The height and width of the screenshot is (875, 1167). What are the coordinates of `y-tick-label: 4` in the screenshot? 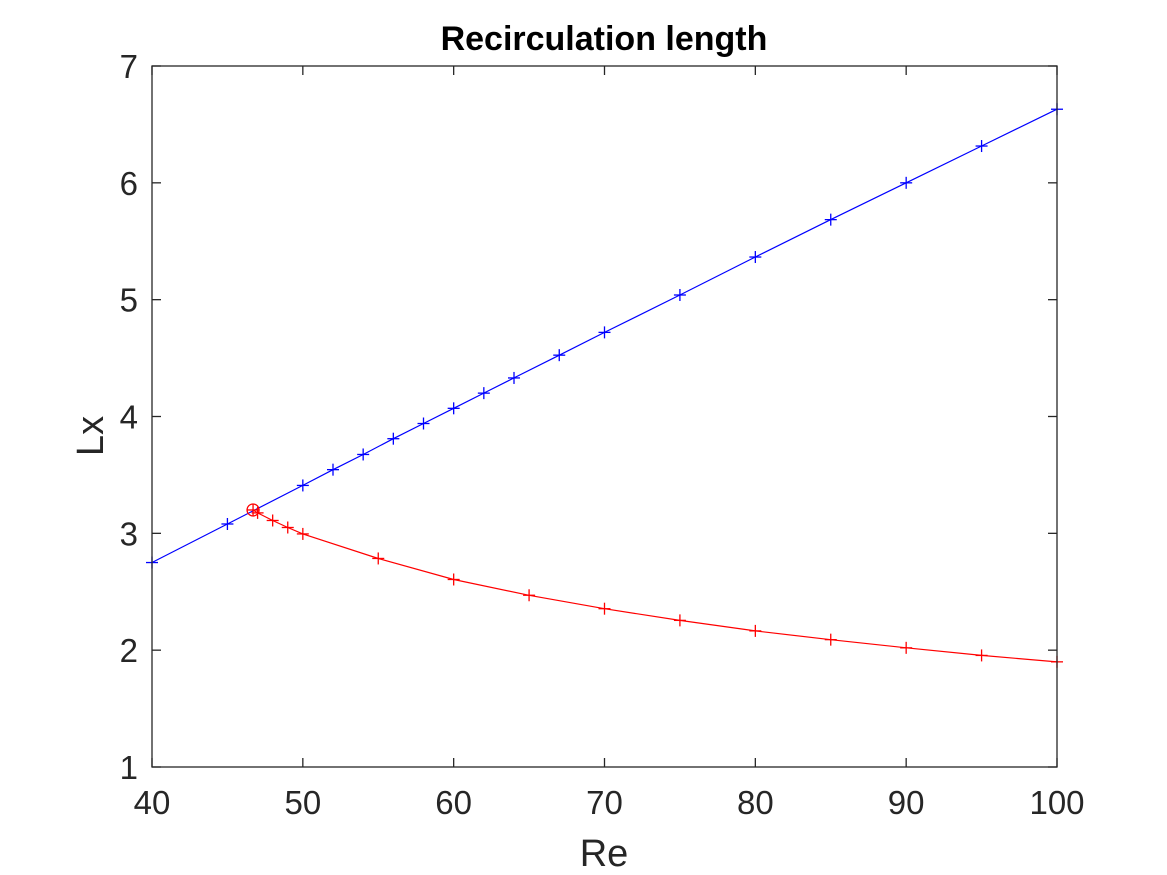 It's located at (129, 417).